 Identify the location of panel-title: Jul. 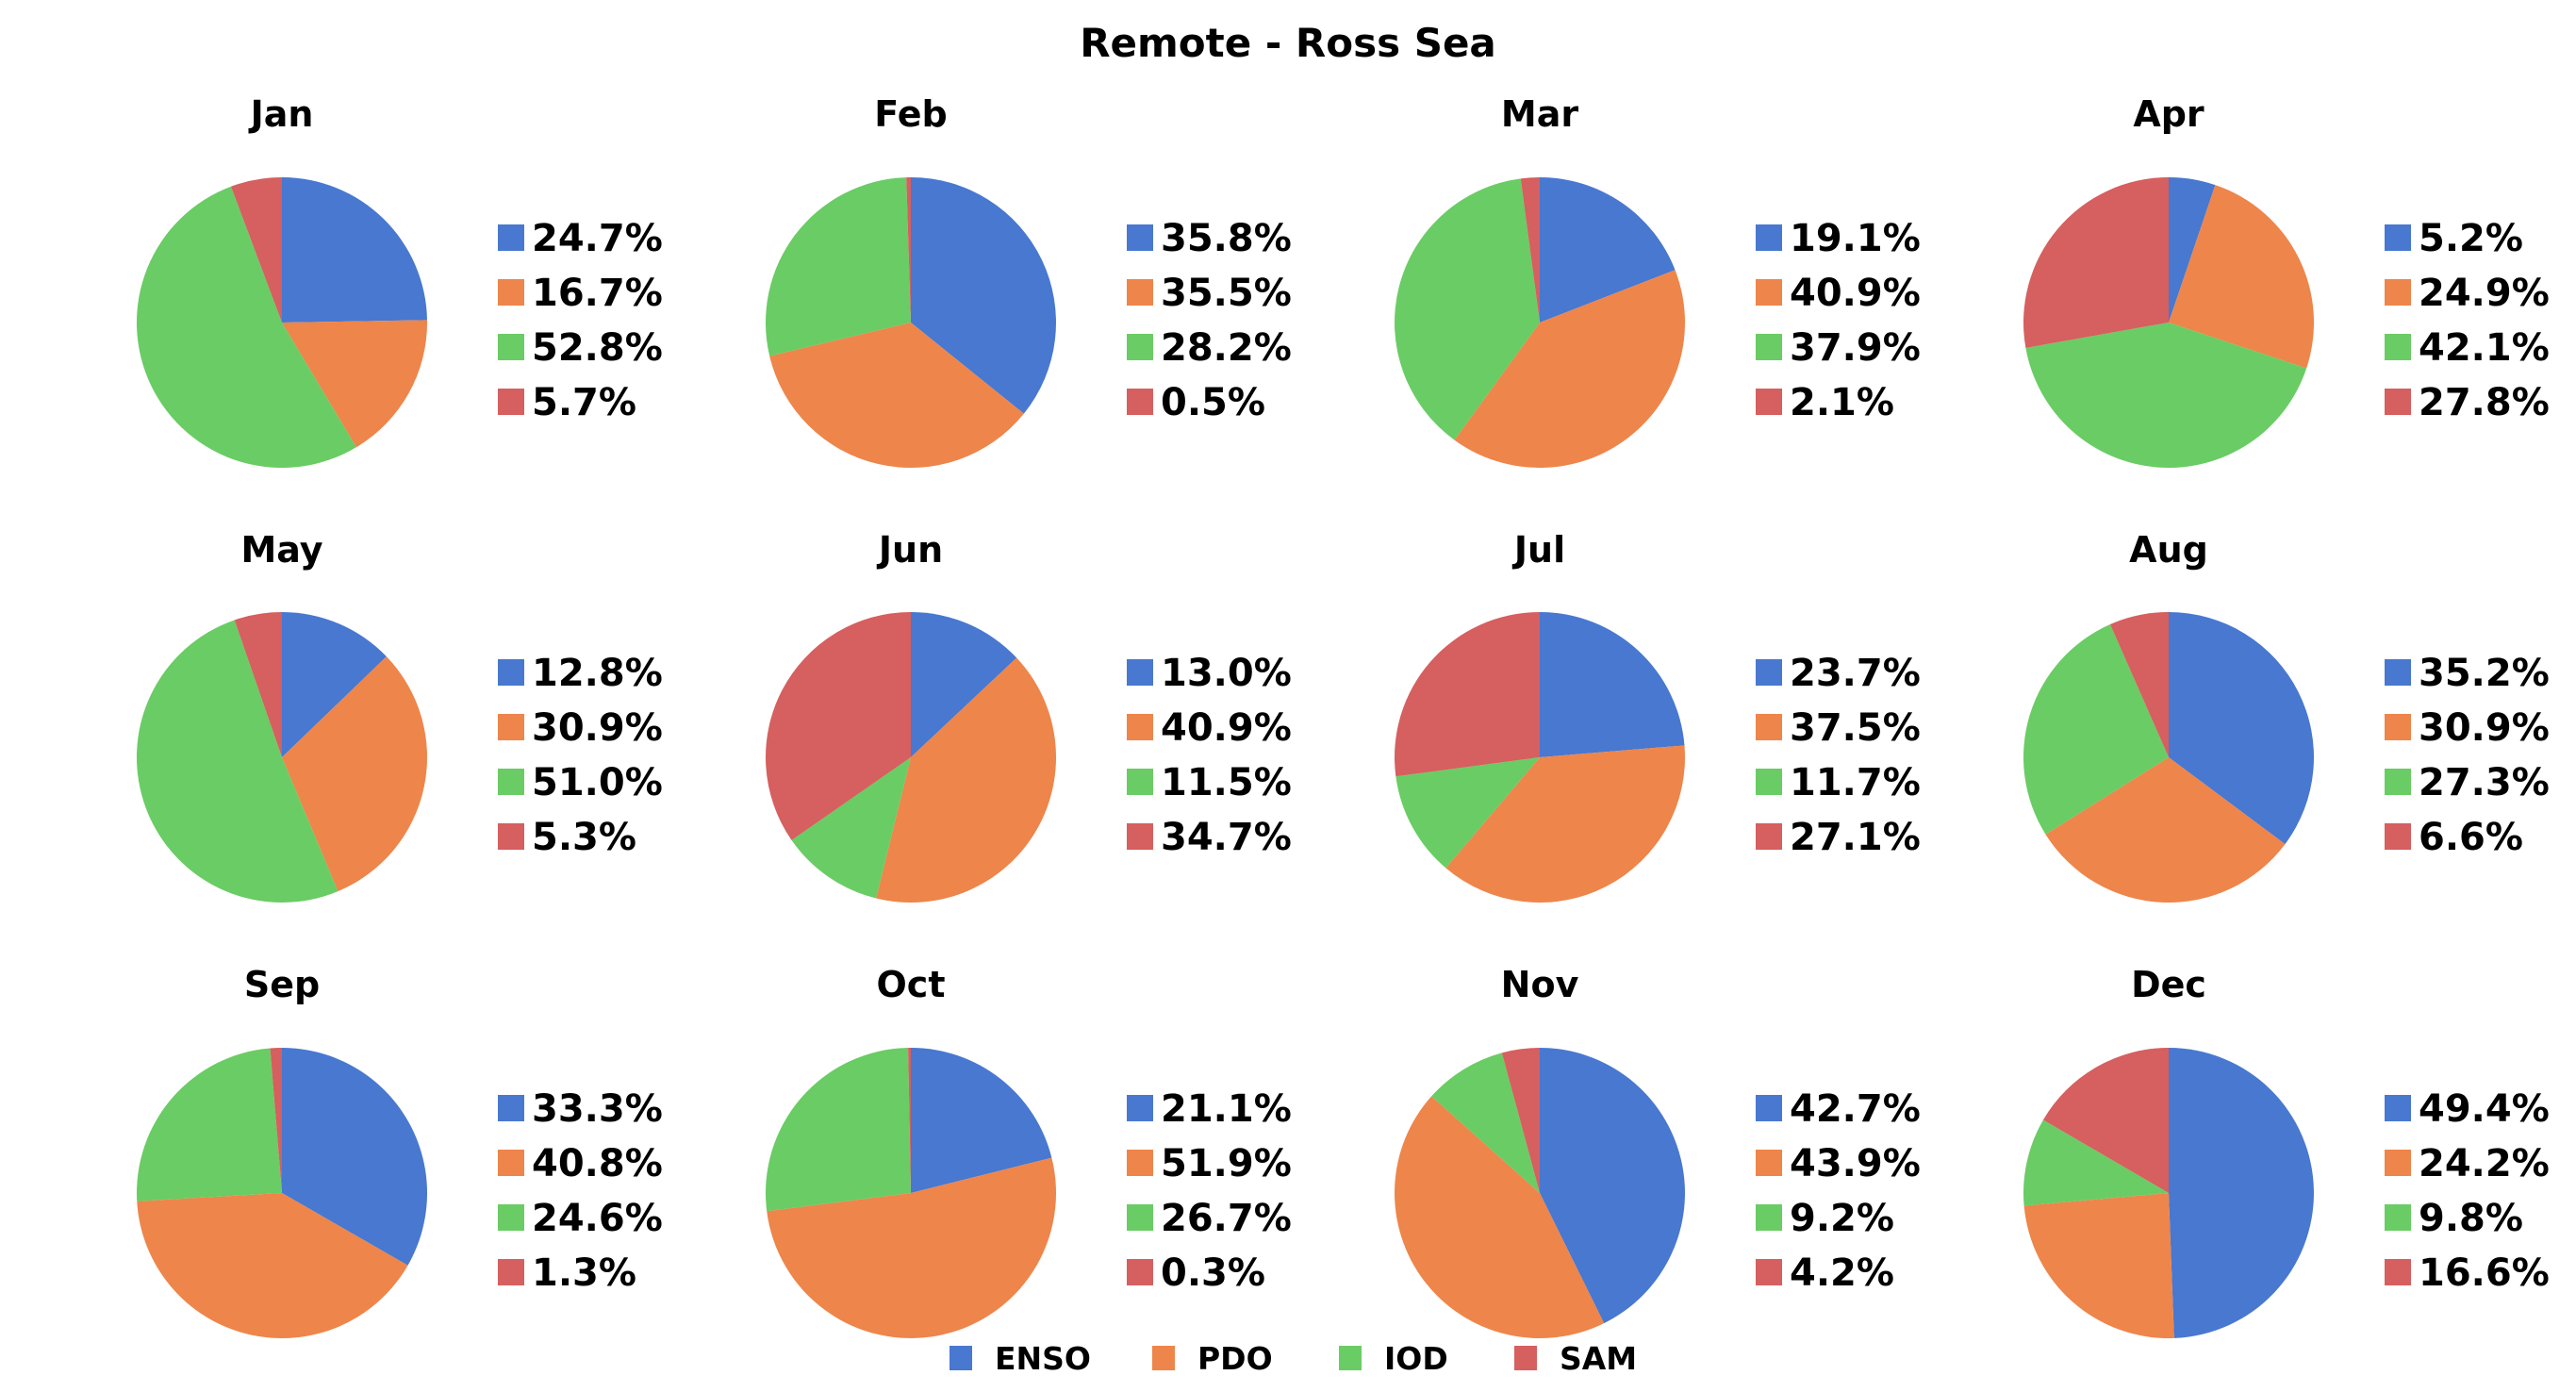
(1538, 550).